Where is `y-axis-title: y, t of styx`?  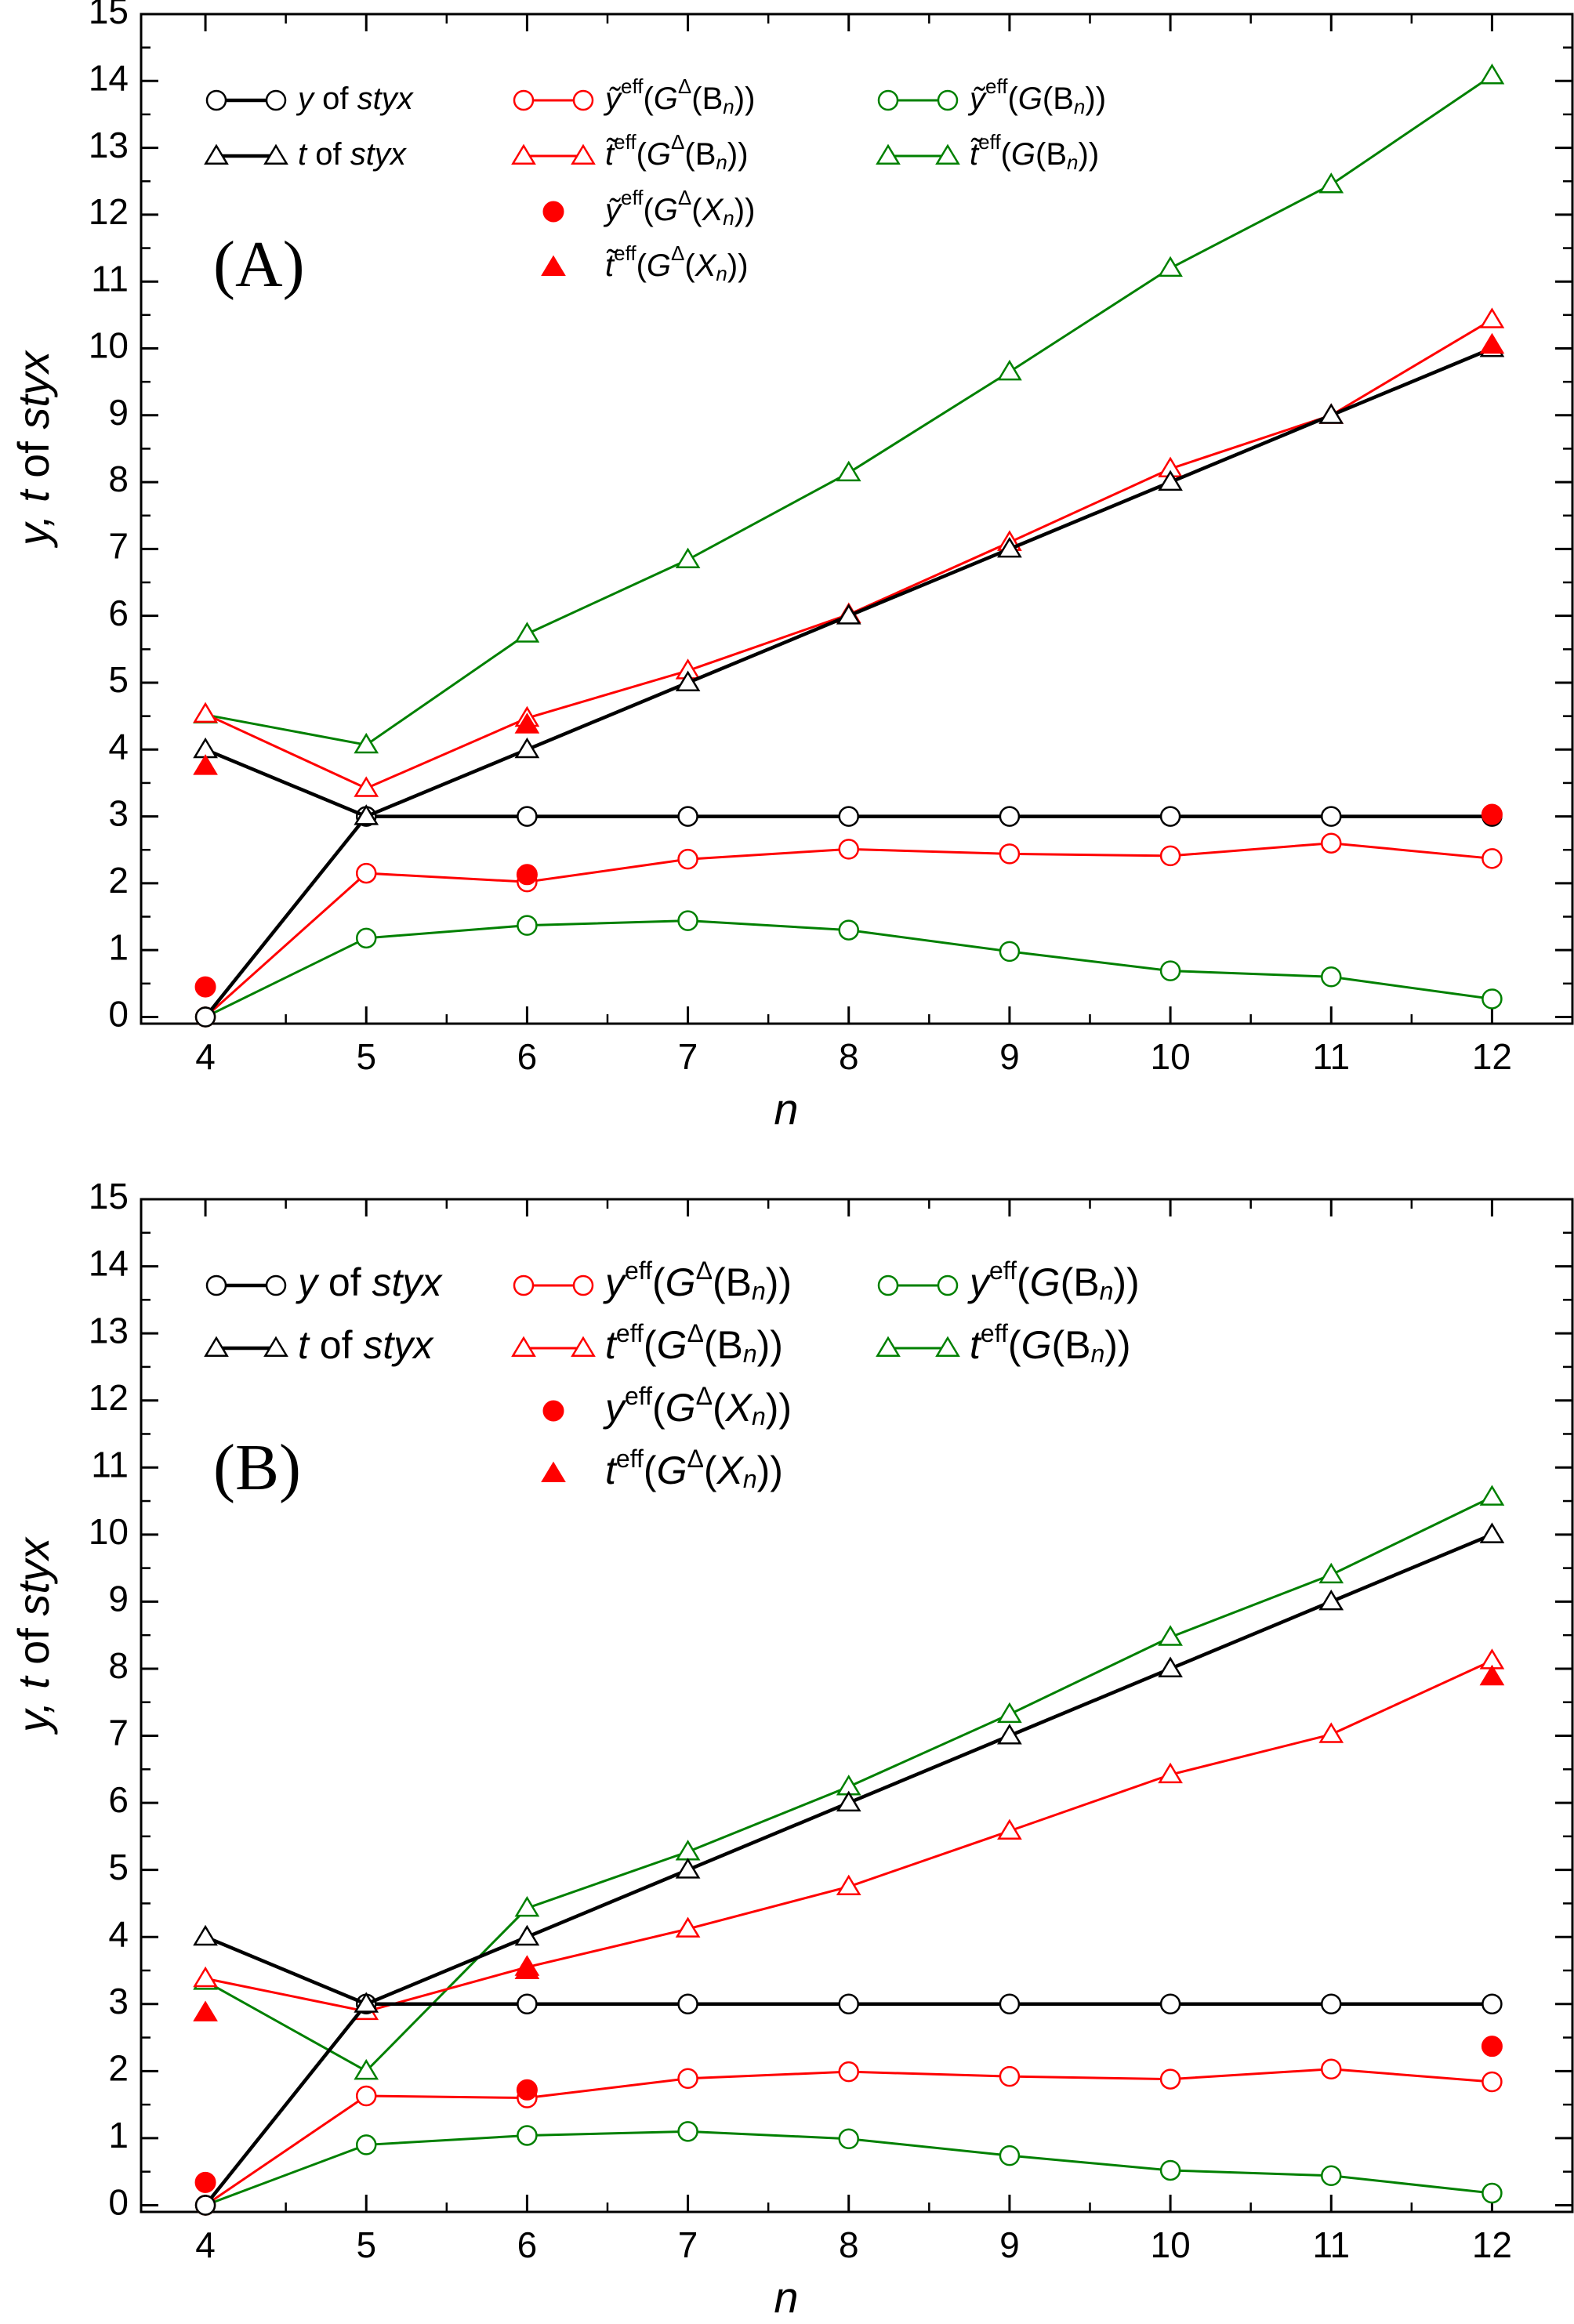 y-axis-title: y, t of styx is located at coordinates (33, 1635).